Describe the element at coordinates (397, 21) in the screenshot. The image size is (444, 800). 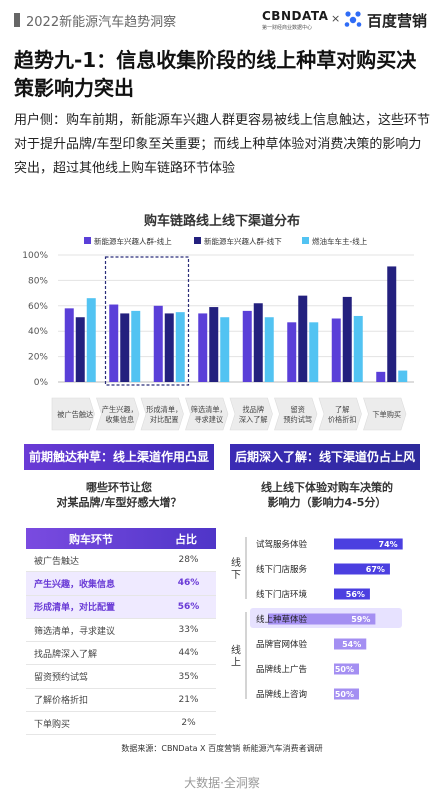
I see `baidu-marketing-name: 百度营销` at that location.